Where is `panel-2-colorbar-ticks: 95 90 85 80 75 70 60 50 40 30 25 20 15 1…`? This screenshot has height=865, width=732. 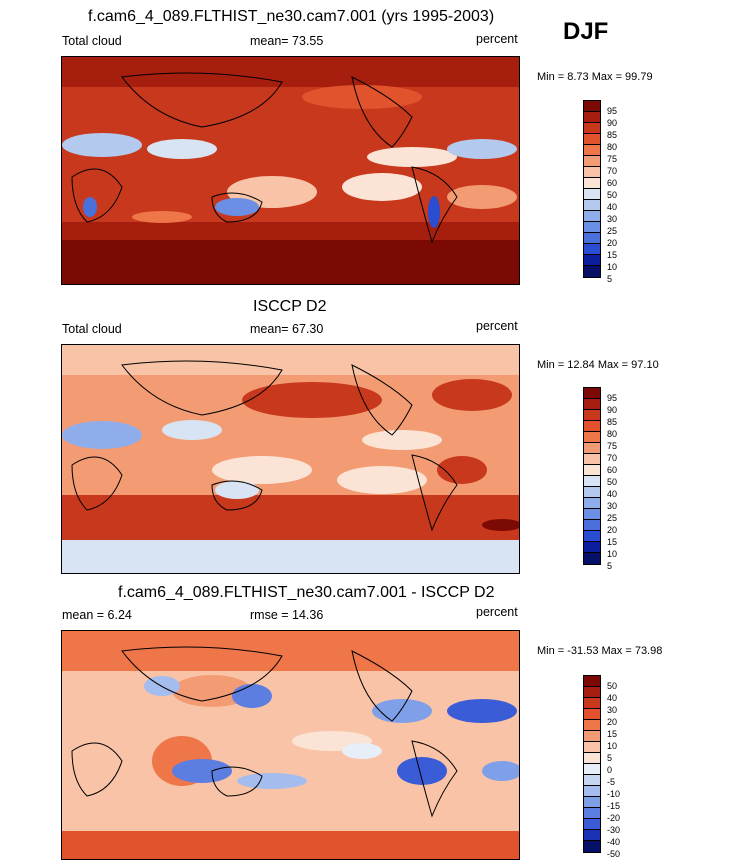
panel-2-colorbar-ticks: 95 90 85 80 75 70 60 50 40 30 25 20 15 1… is located at coordinates (612, 482).